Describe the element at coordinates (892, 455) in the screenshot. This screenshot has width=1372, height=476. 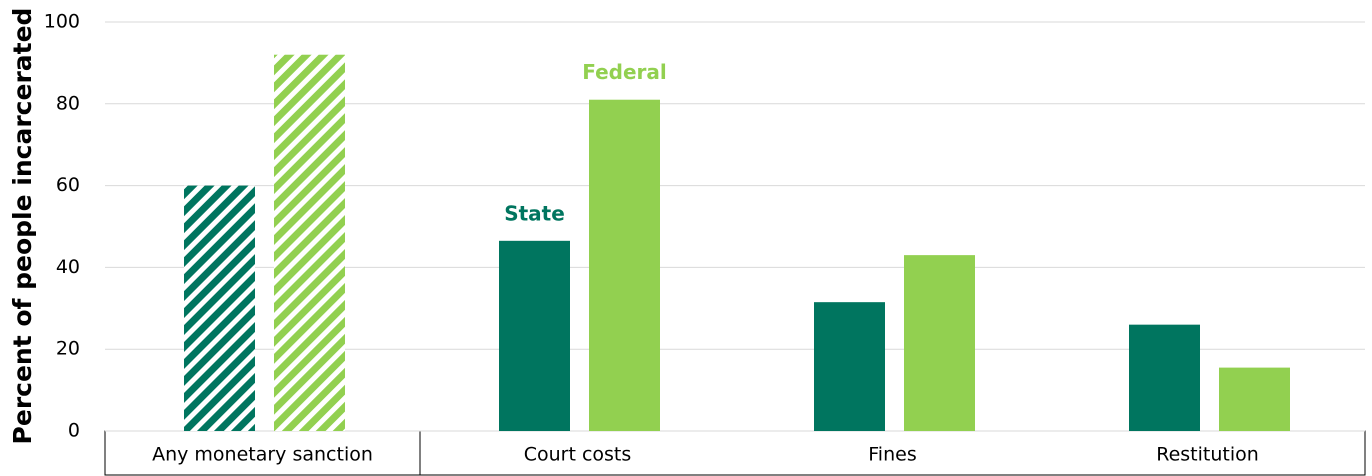
I see `x-tick-label: Fines` at that location.